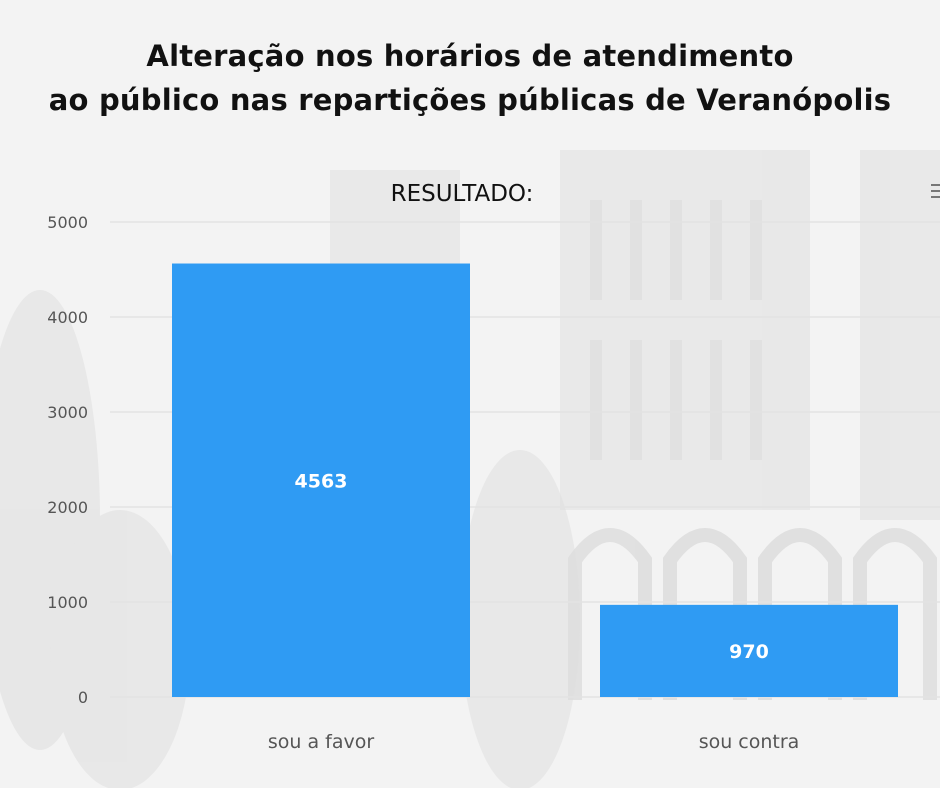  Describe the element at coordinates (462, 194) in the screenshot. I see `chart-title: RESULTADO:` at that location.